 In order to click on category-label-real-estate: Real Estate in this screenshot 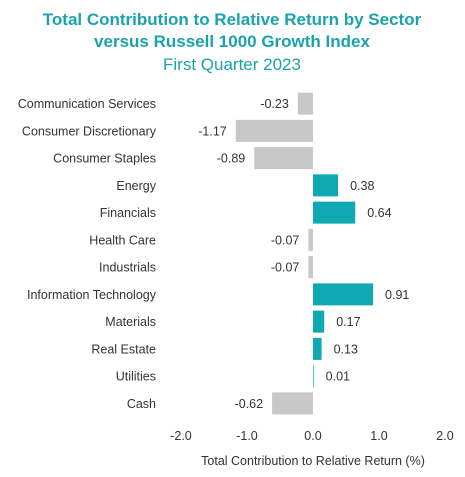, I will do `click(123, 349)`.